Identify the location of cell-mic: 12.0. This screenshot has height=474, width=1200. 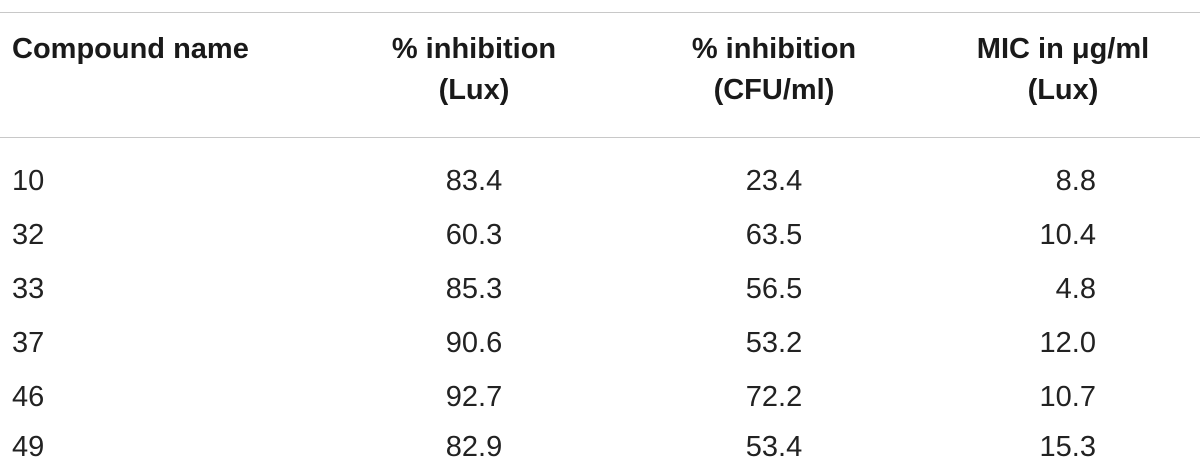
(1067, 343).